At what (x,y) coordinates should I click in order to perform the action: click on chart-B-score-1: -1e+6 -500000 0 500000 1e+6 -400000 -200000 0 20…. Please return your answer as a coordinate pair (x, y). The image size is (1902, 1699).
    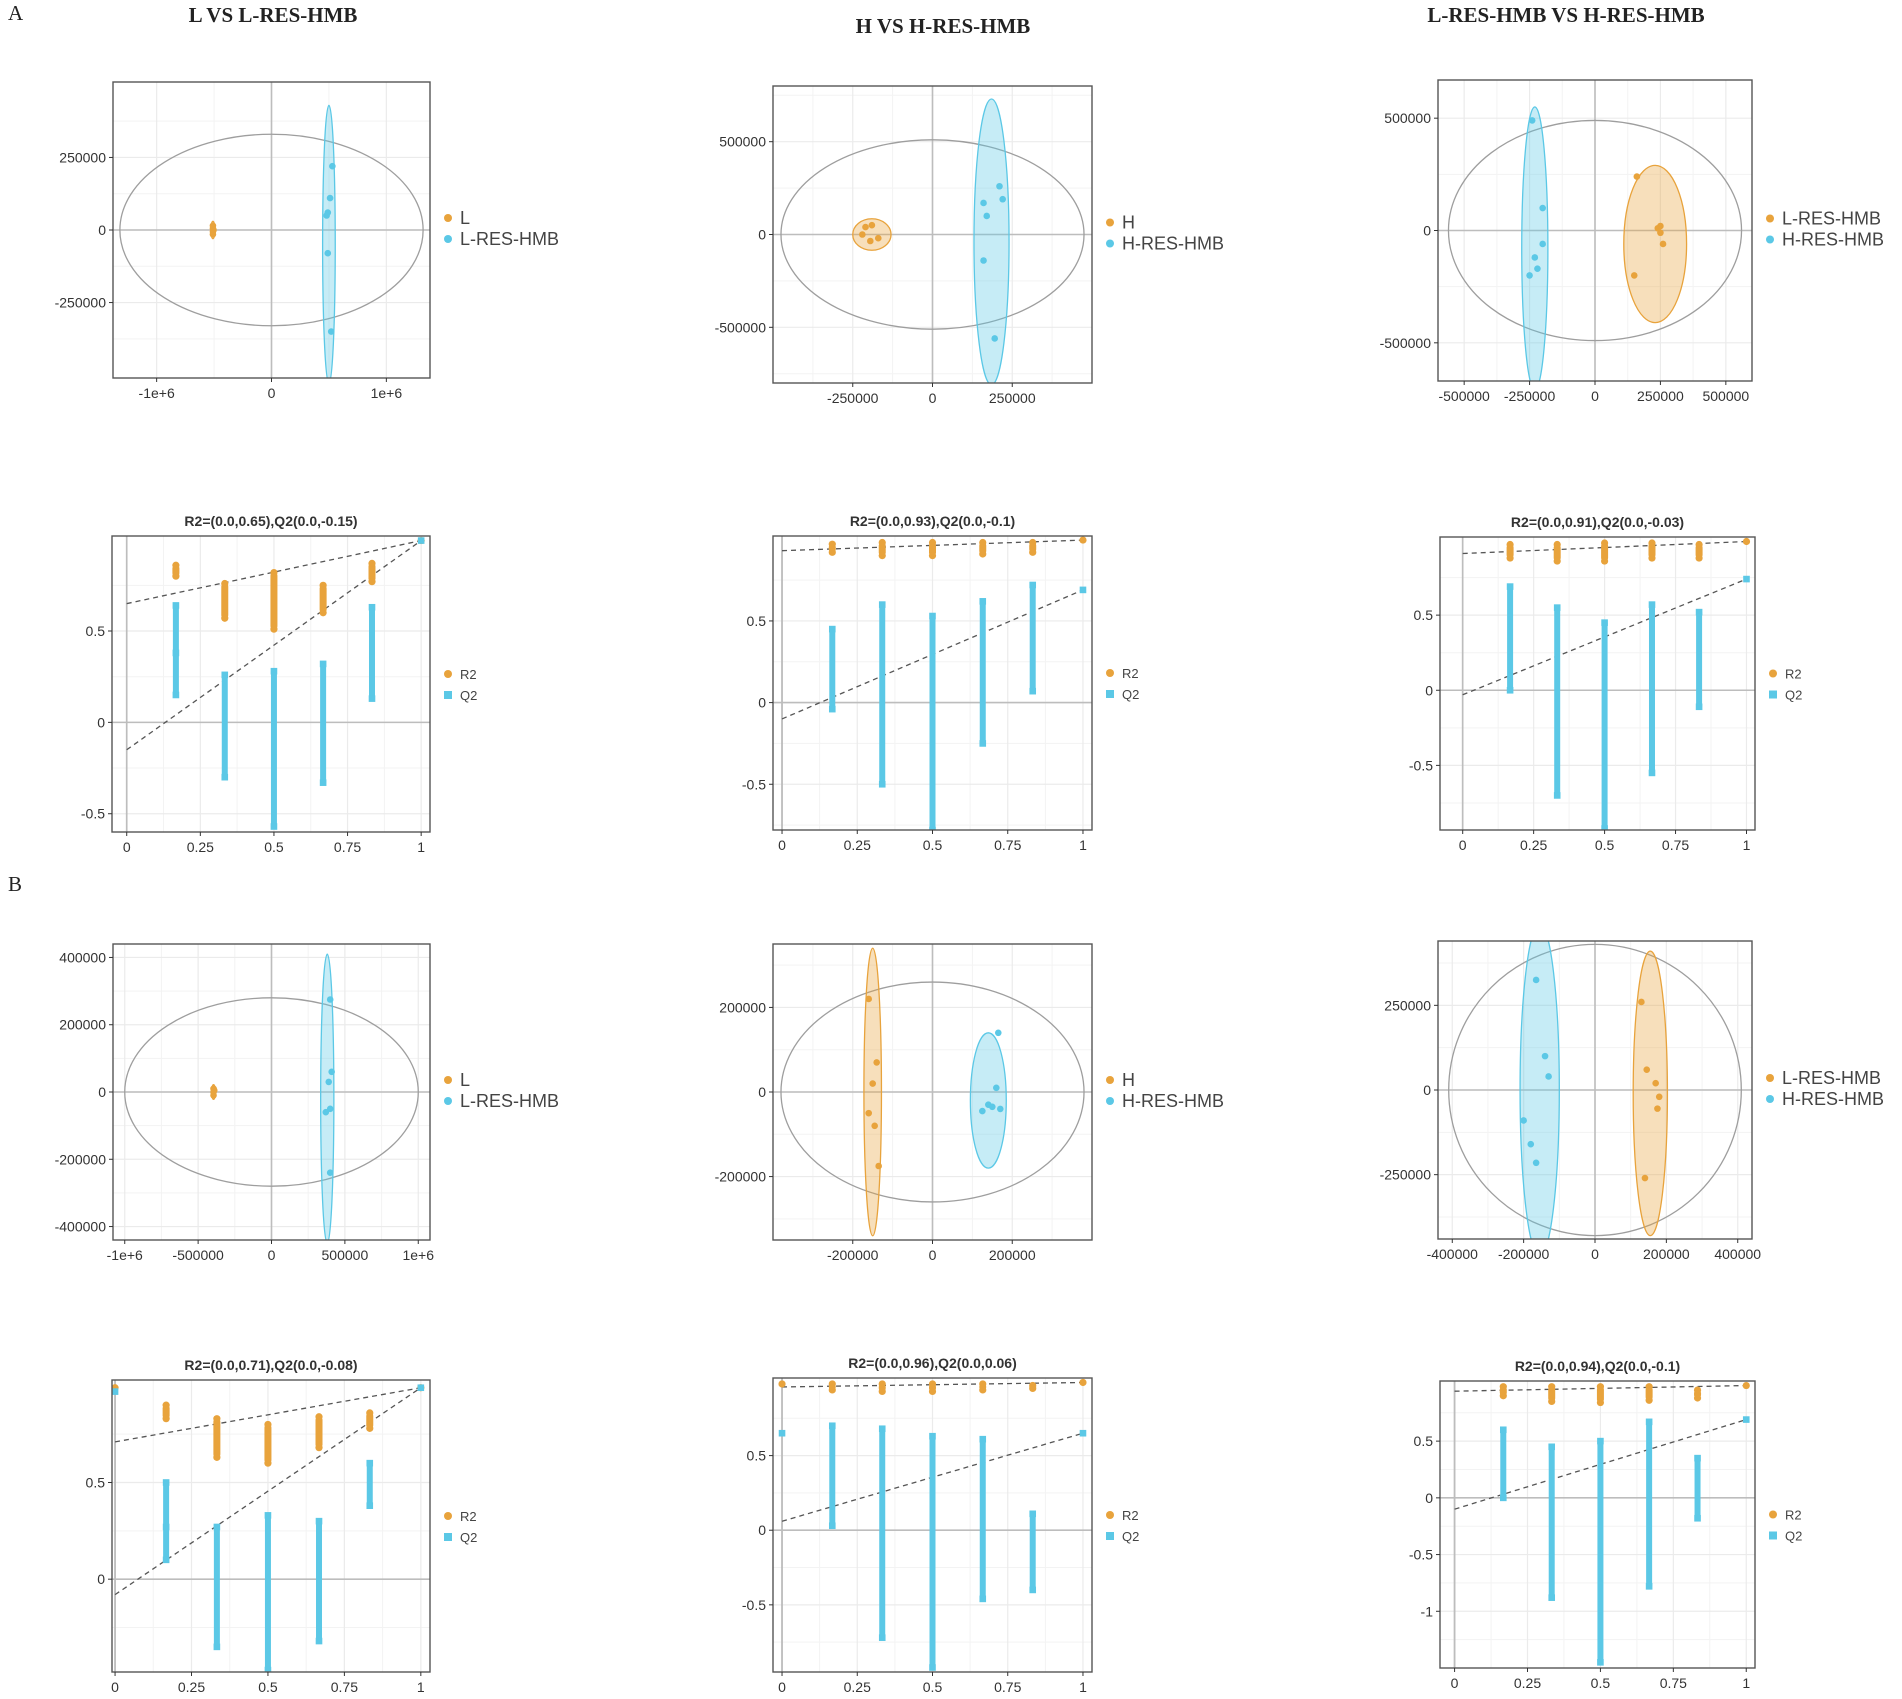
    Looking at the image, I should click on (307, 1103).